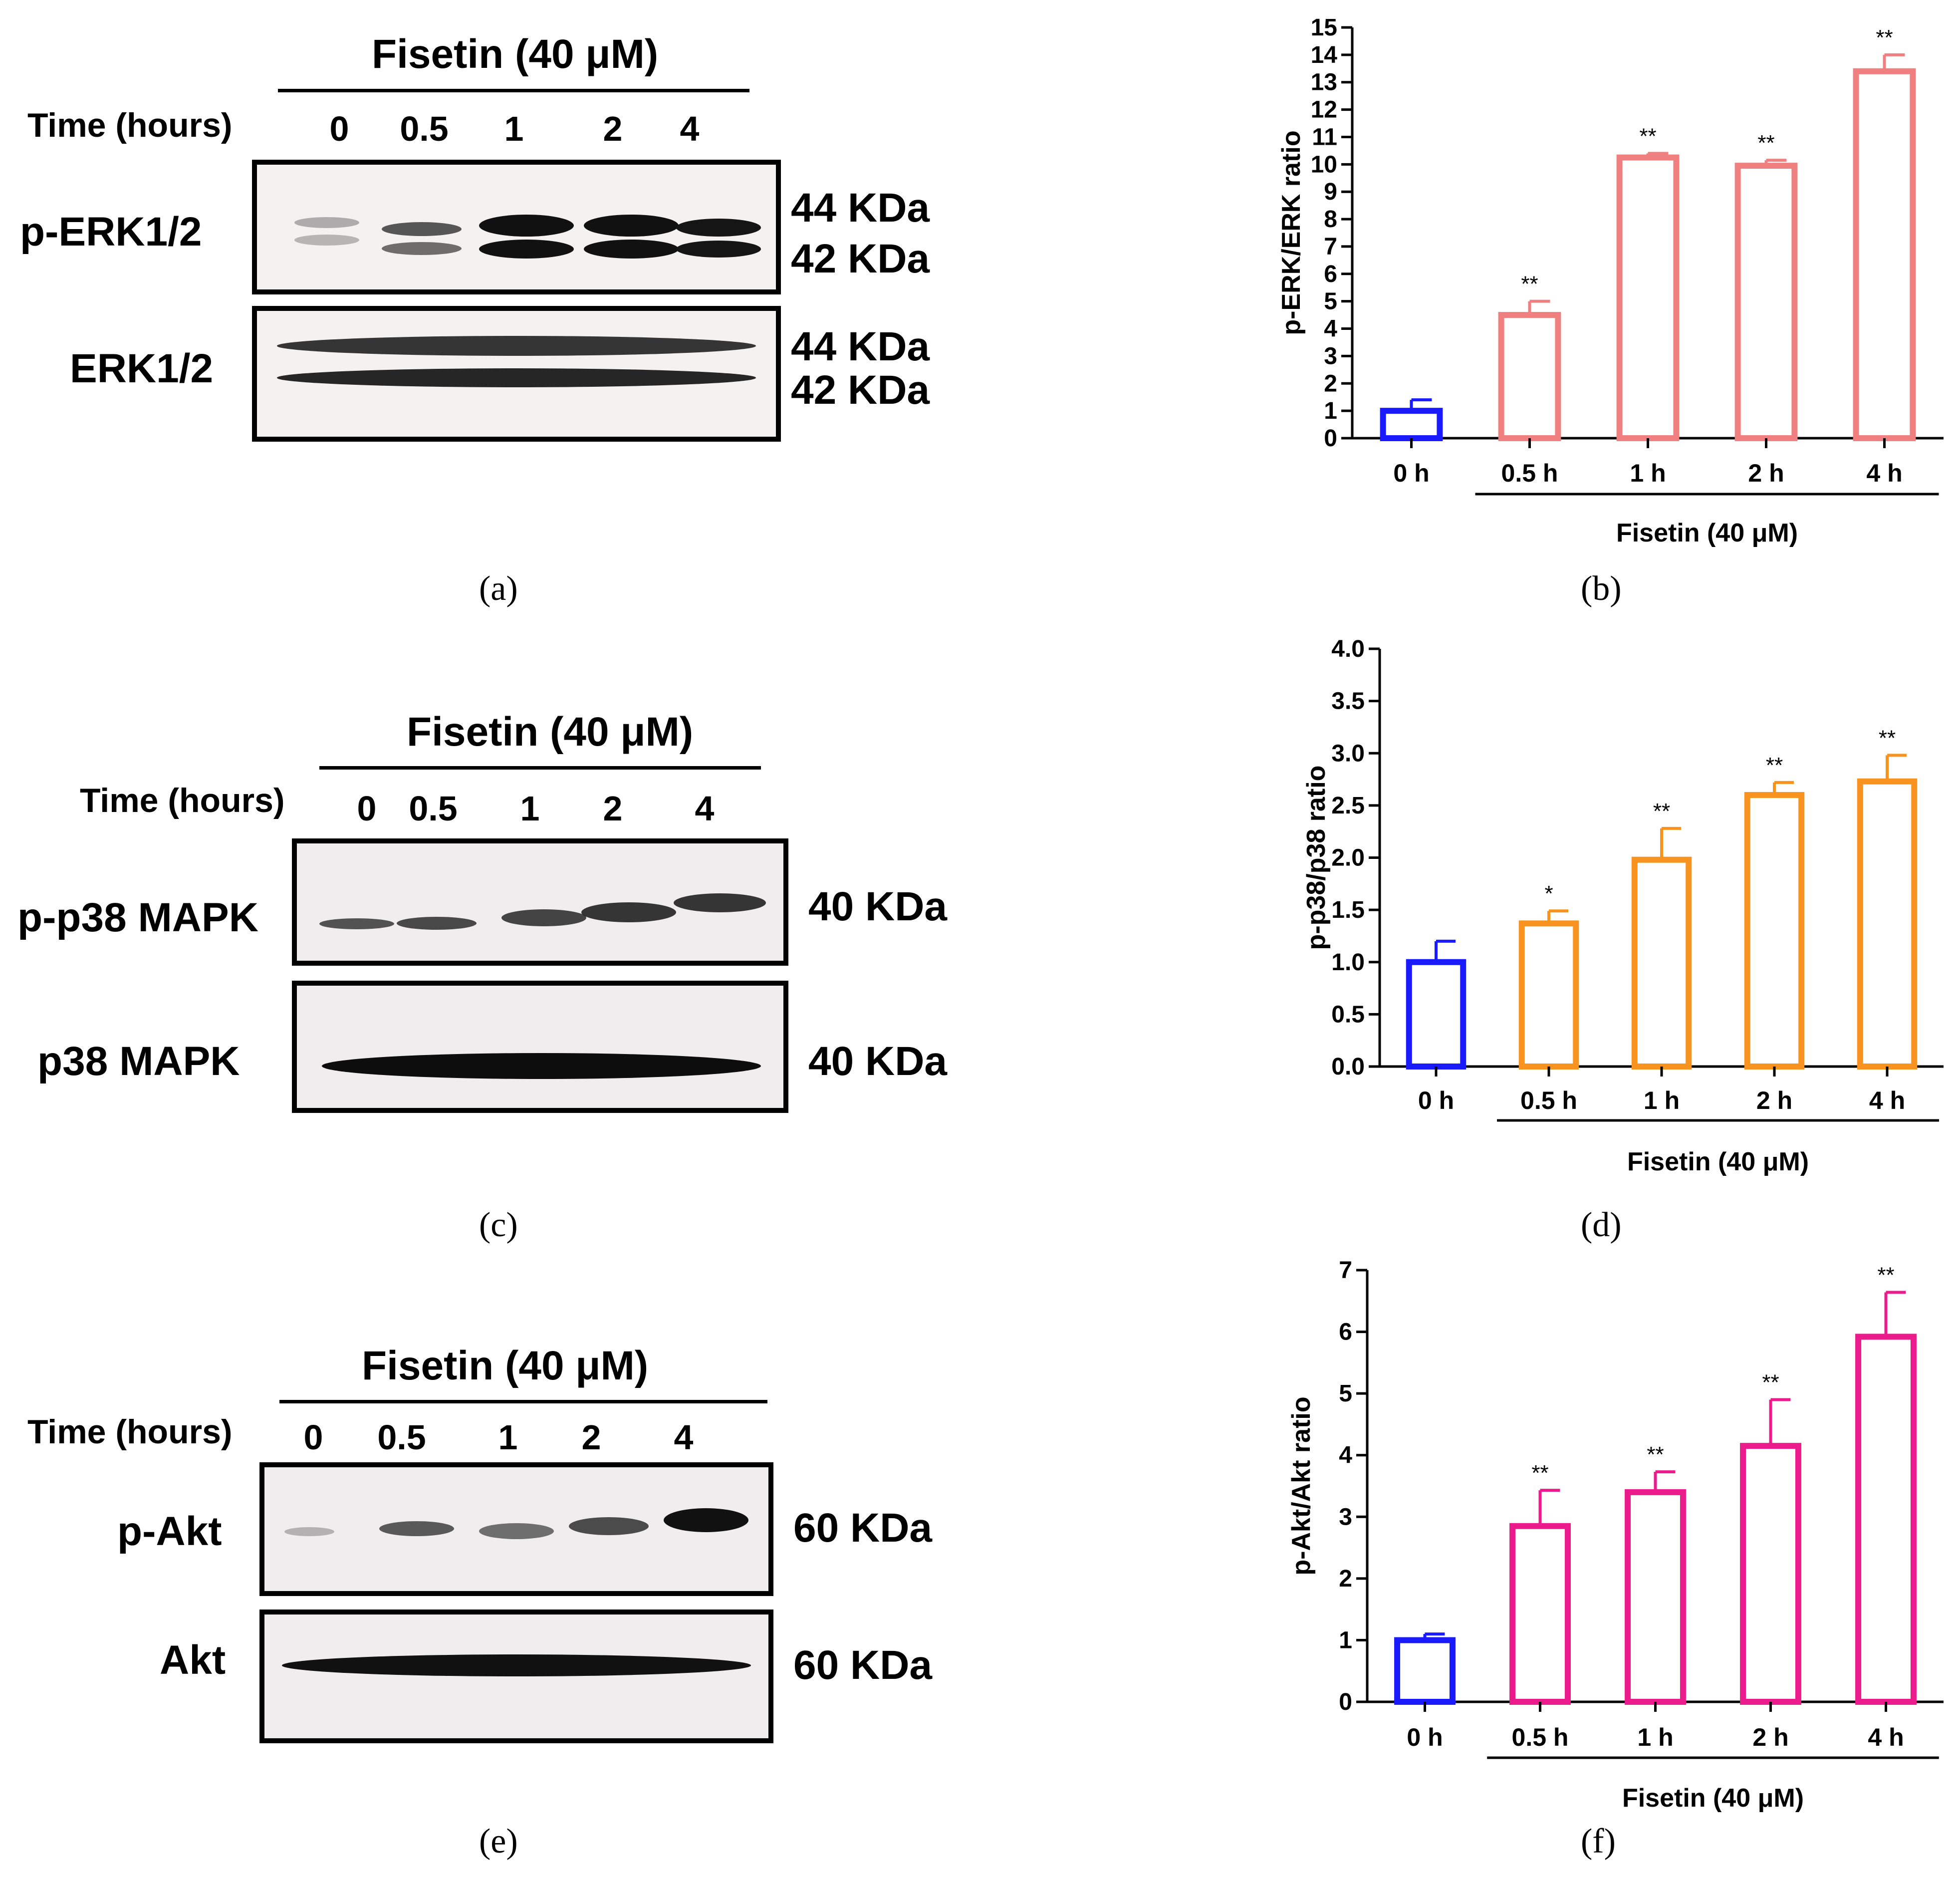 This screenshot has height=1884, width=1960. Describe the element at coordinates (1291, 232) in the screenshot. I see `y-axis-label: p-ERK/ERK ratio` at that location.